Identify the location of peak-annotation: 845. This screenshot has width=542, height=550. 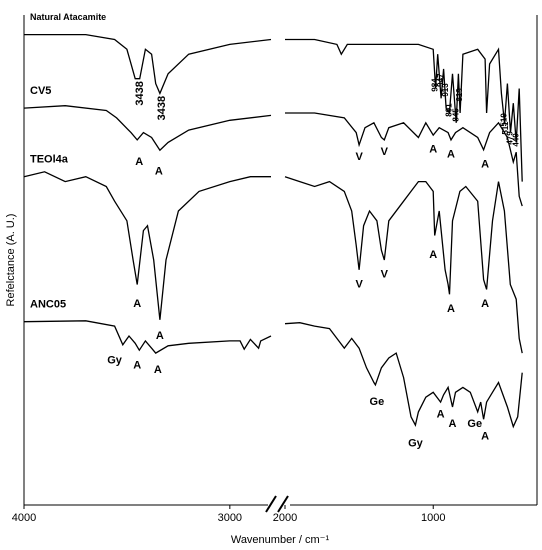
(455, 115).